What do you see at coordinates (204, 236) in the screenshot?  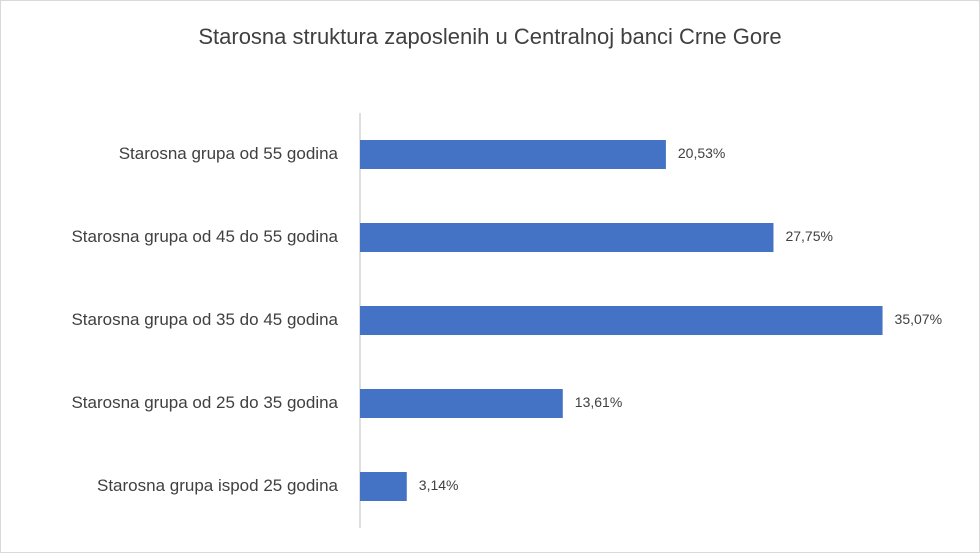 I see `category-label: Starosna grupa od 45 do 55 godina` at bounding box center [204, 236].